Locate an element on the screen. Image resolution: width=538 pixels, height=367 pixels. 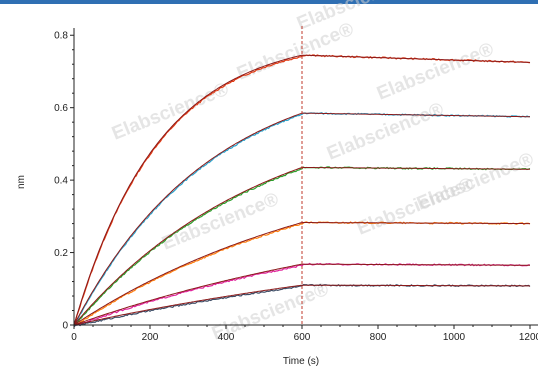
x-tick-label-6: 1200 is located at coordinates (528, 337).